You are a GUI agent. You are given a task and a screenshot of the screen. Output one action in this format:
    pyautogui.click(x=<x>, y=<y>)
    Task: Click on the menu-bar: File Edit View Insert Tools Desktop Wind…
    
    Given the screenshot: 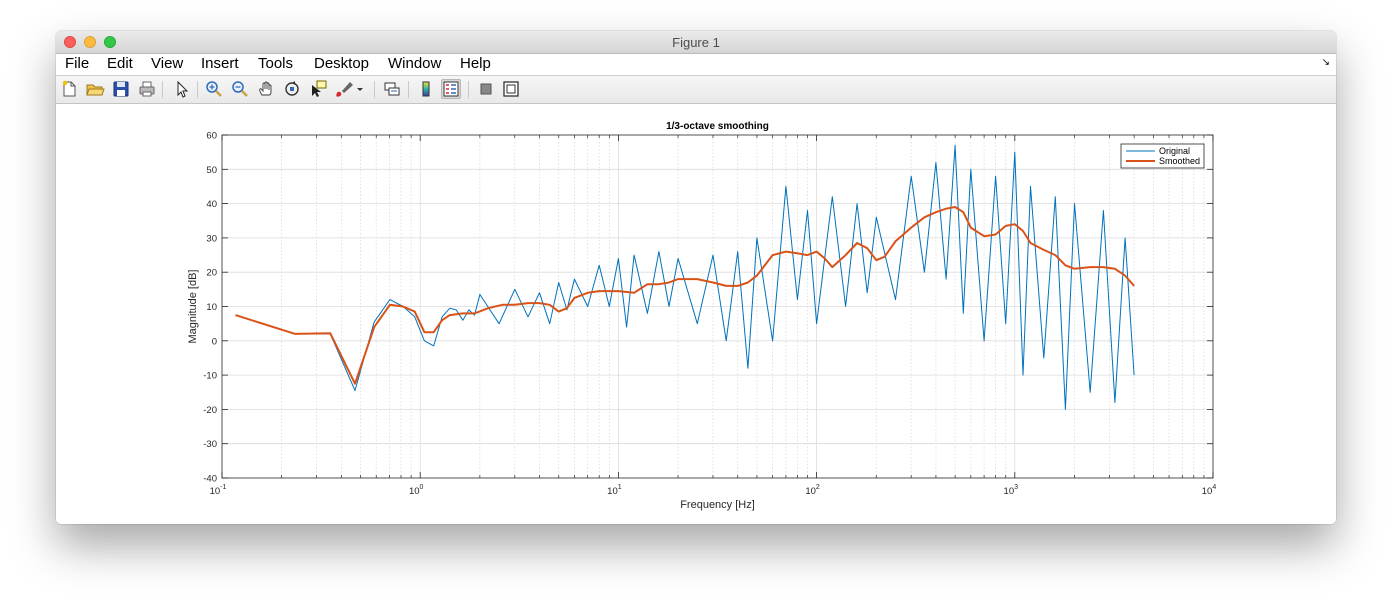 What is the action you would take?
    pyautogui.click(x=696, y=65)
    